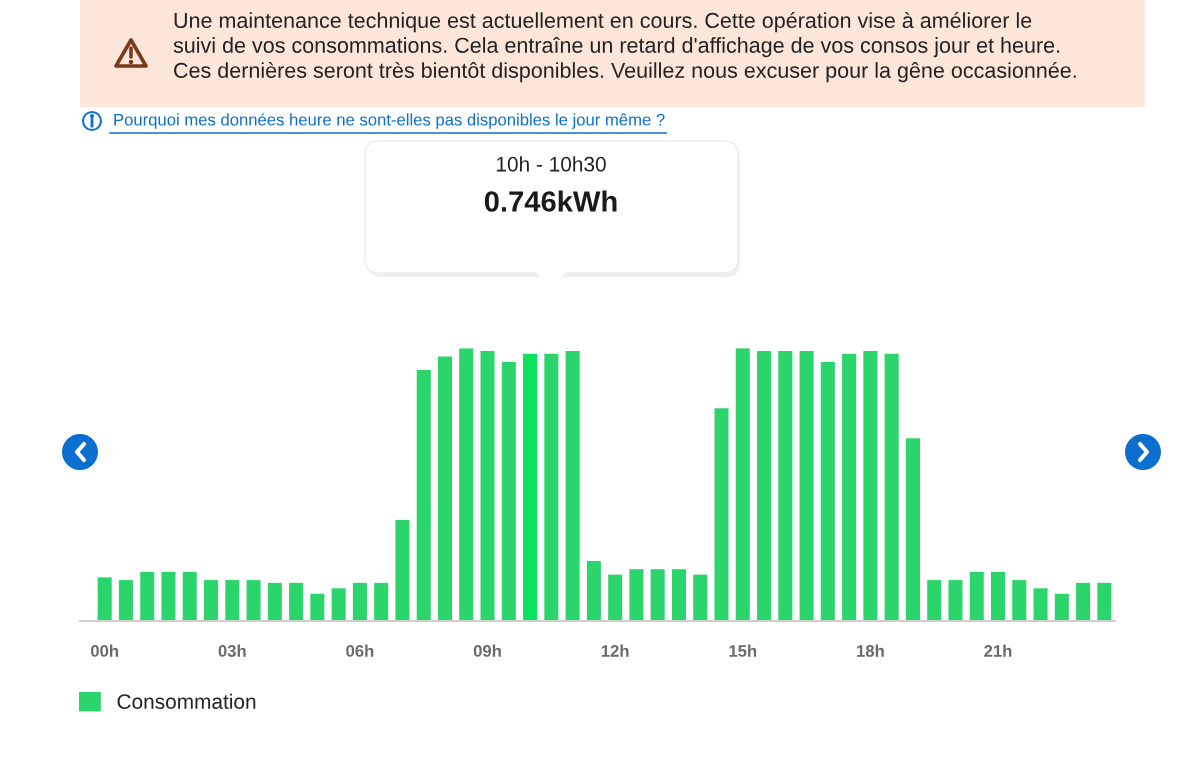  I want to click on x-tick-label: 06h, so click(360, 650).